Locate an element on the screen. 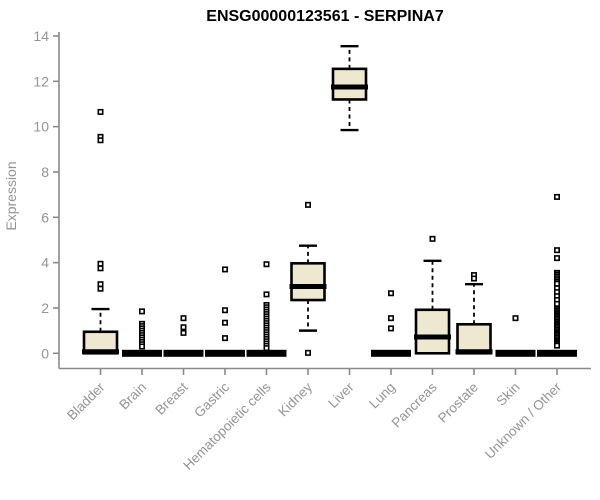 Image resolution: width=600 pixels, height=500 pixels. x-category-label: Liver is located at coordinates (341, 395).